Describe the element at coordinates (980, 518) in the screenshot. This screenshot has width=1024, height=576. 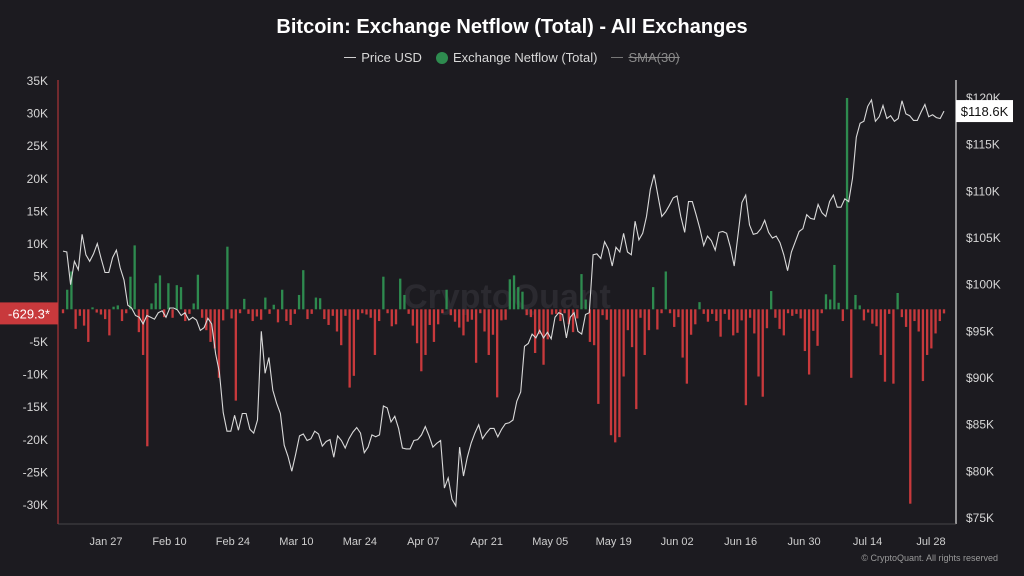
I see `y-right-tick-label: $75K` at that location.